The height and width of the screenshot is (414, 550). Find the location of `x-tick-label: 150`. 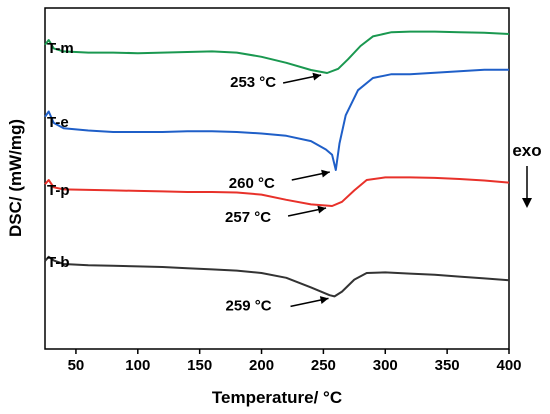

x-tick-label: 150 is located at coordinates (199, 365).